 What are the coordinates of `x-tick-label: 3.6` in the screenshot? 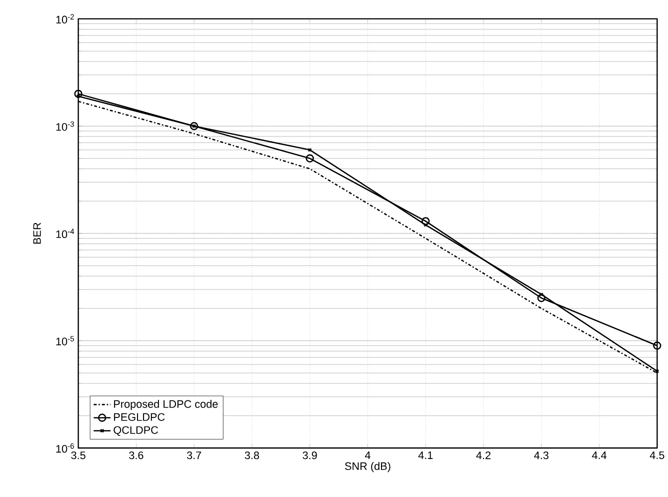 It's located at (136, 456).